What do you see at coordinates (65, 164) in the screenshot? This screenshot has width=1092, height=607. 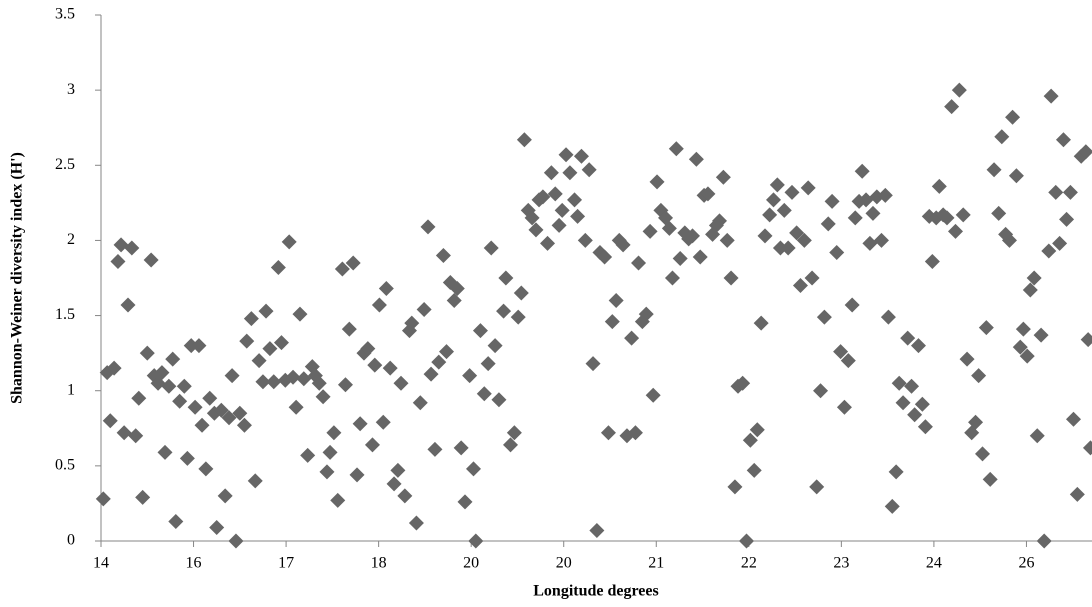 I see `y-tick-label: 2.5` at bounding box center [65, 164].